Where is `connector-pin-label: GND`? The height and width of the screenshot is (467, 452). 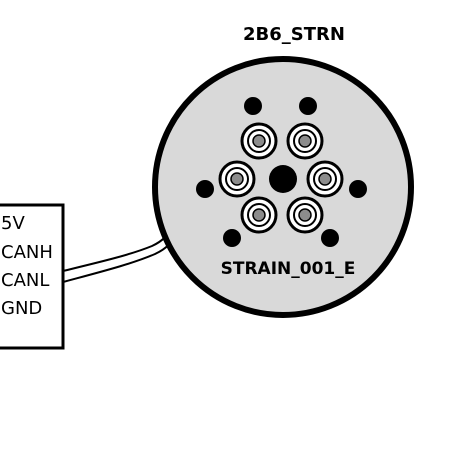
connector-pin-label: GND is located at coordinates (21, 308).